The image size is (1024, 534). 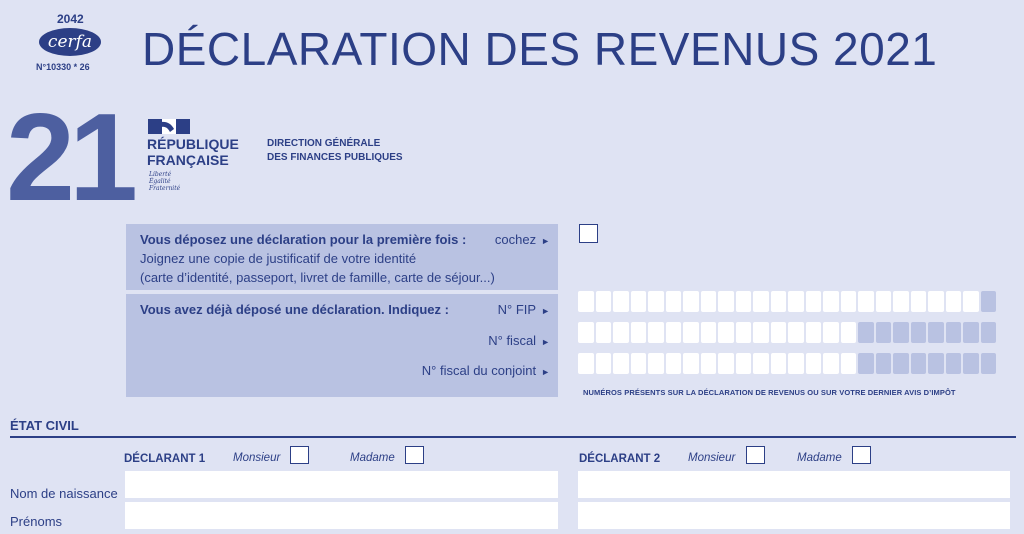 What do you see at coordinates (588, 233) in the screenshot?
I see `first-declaration-checkbox` at bounding box center [588, 233].